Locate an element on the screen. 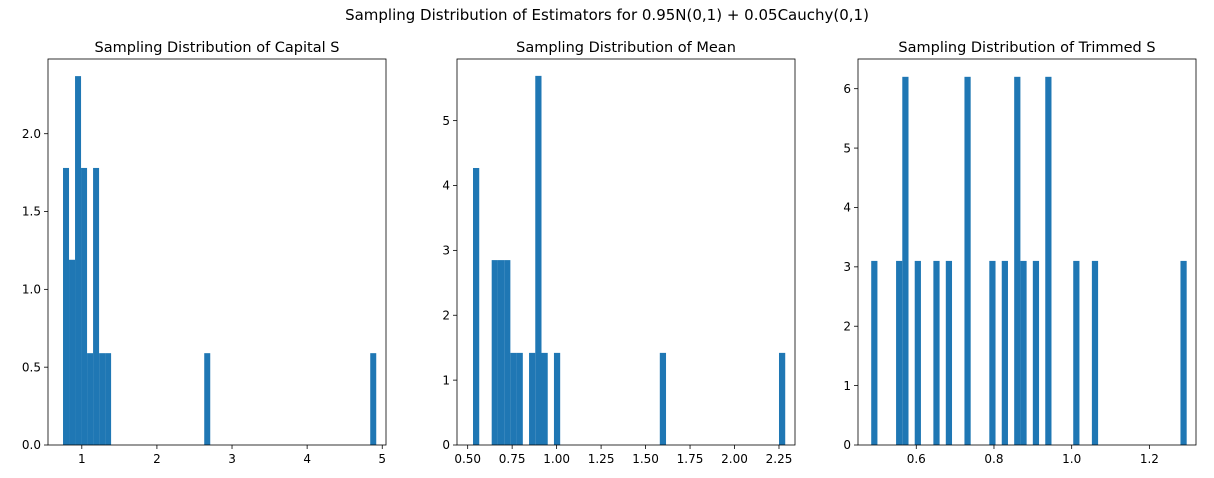  y-tick-label-0-0: 0.0 is located at coordinates (31, 445).